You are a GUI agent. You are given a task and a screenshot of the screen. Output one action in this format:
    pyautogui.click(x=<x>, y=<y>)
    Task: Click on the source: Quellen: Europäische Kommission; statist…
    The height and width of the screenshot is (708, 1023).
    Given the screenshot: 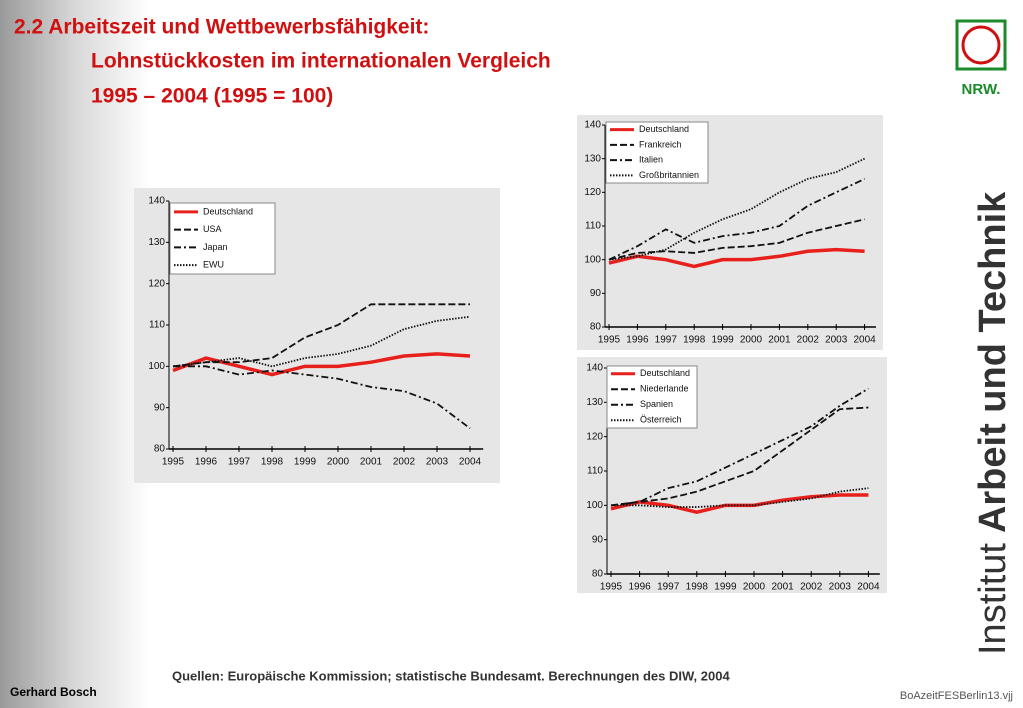 What is the action you would take?
    pyautogui.click(x=451, y=675)
    